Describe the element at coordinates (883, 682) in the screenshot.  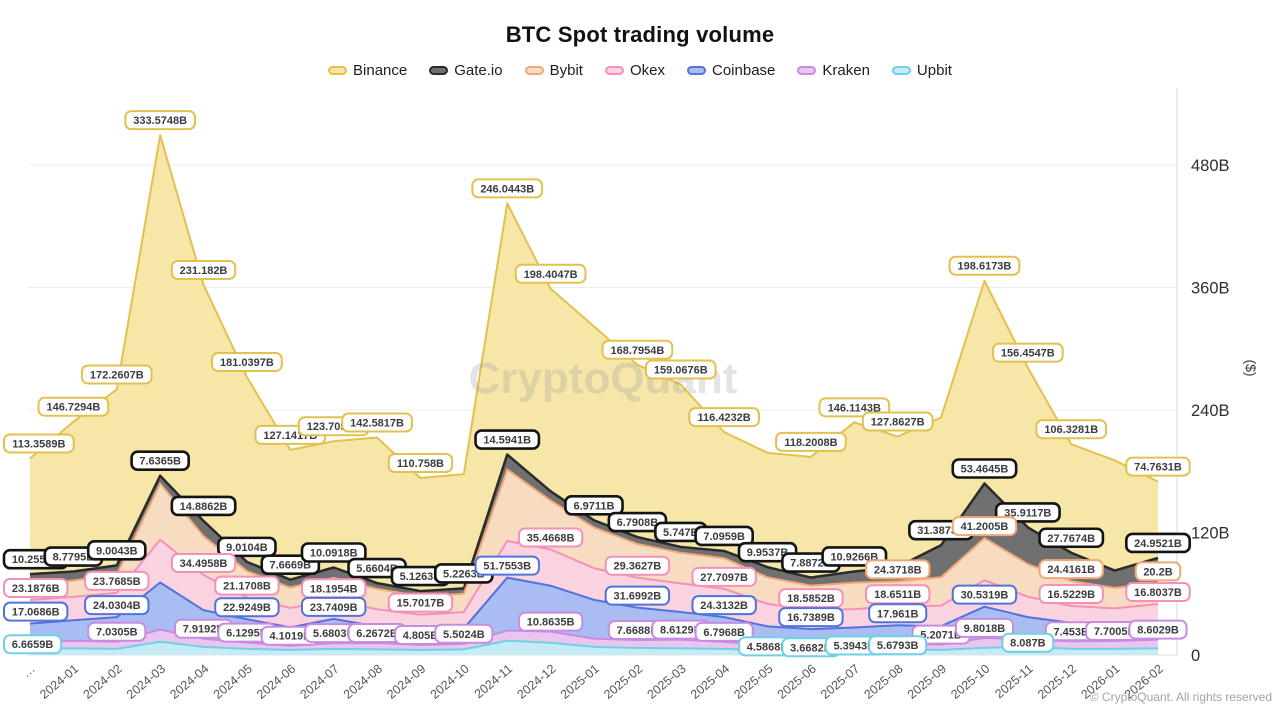
I see `x-tick-label: 2025-08` at that location.